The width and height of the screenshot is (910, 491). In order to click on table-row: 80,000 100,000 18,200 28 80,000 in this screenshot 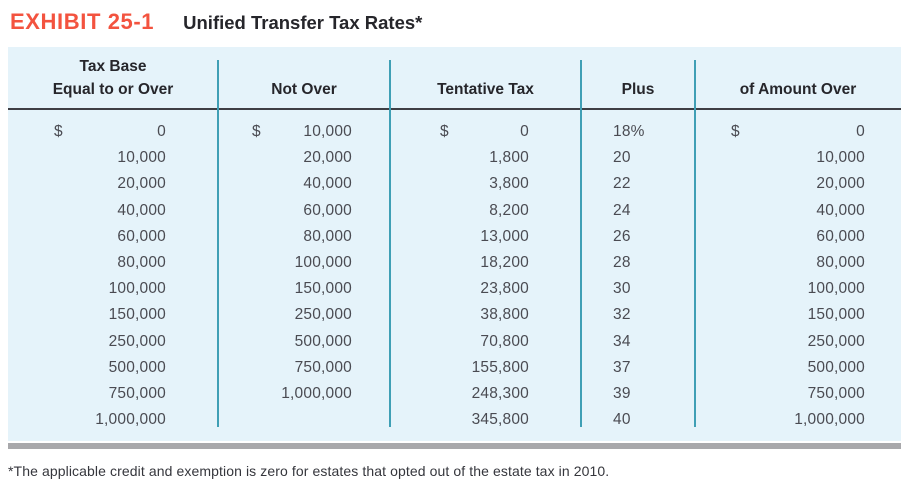, I will do `click(454, 263)`.